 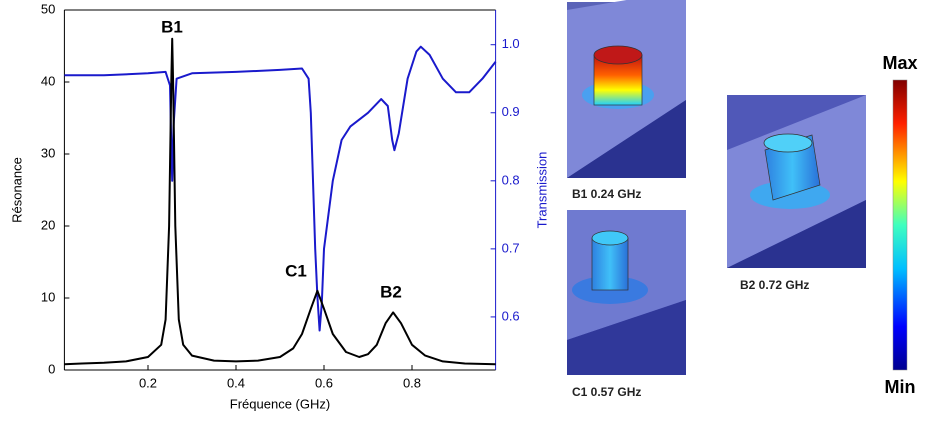 What do you see at coordinates (48, 80) in the screenshot?
I see `y-tick-label: 40` at bounding box center [48, 80].